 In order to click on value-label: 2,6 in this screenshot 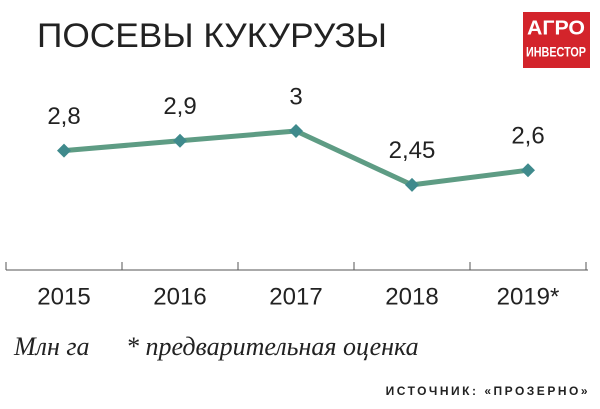, I will do `click(527, 136)`.